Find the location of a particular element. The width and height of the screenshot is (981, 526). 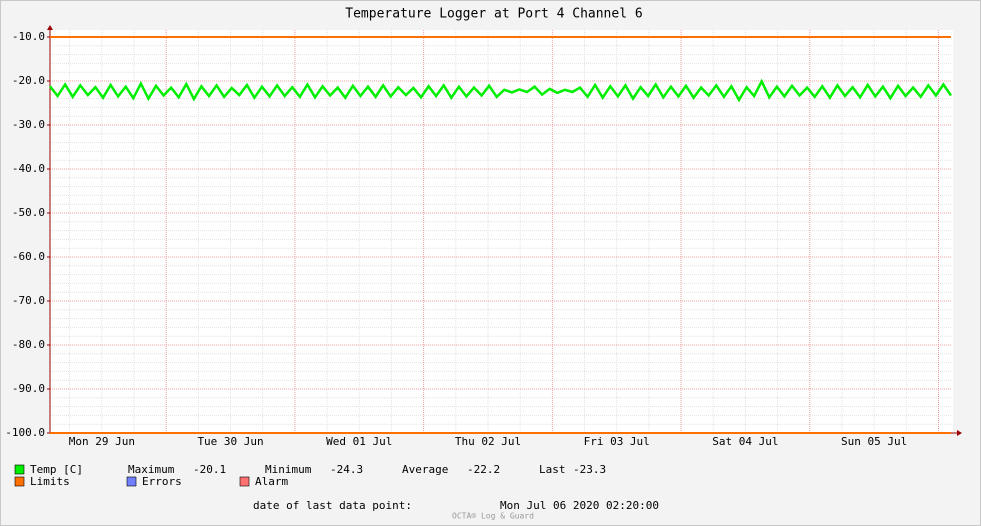

stat-label: Minimum is located at coordinates (288, 469).